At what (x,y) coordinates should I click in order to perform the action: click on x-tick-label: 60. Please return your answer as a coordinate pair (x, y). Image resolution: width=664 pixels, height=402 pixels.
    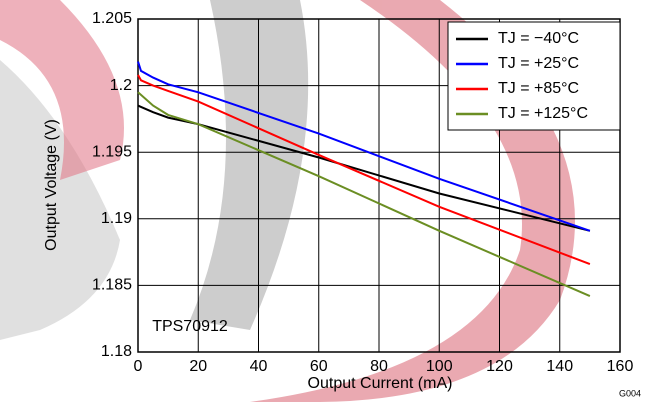
    Looking at the image, I should click on (319, 366).